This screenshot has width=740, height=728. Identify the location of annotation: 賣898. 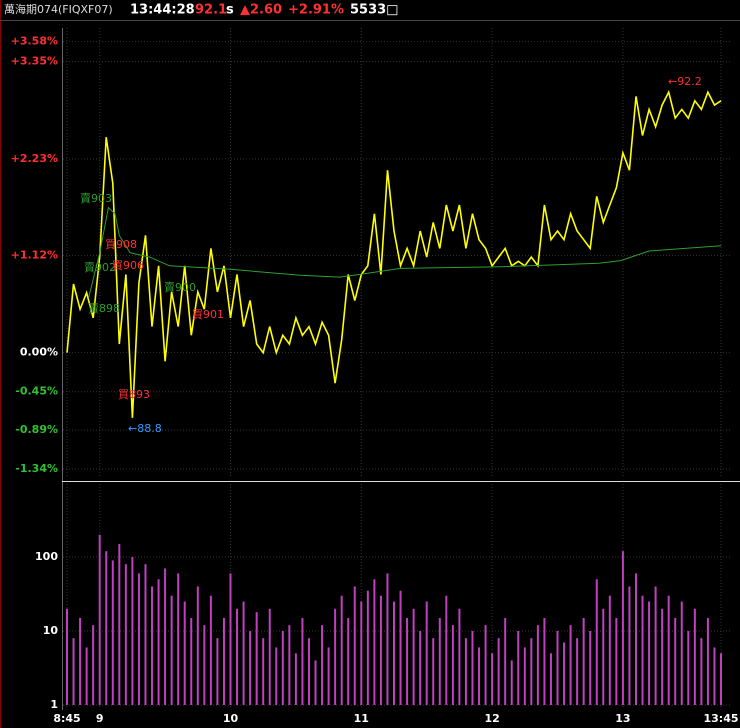
(104, 308).